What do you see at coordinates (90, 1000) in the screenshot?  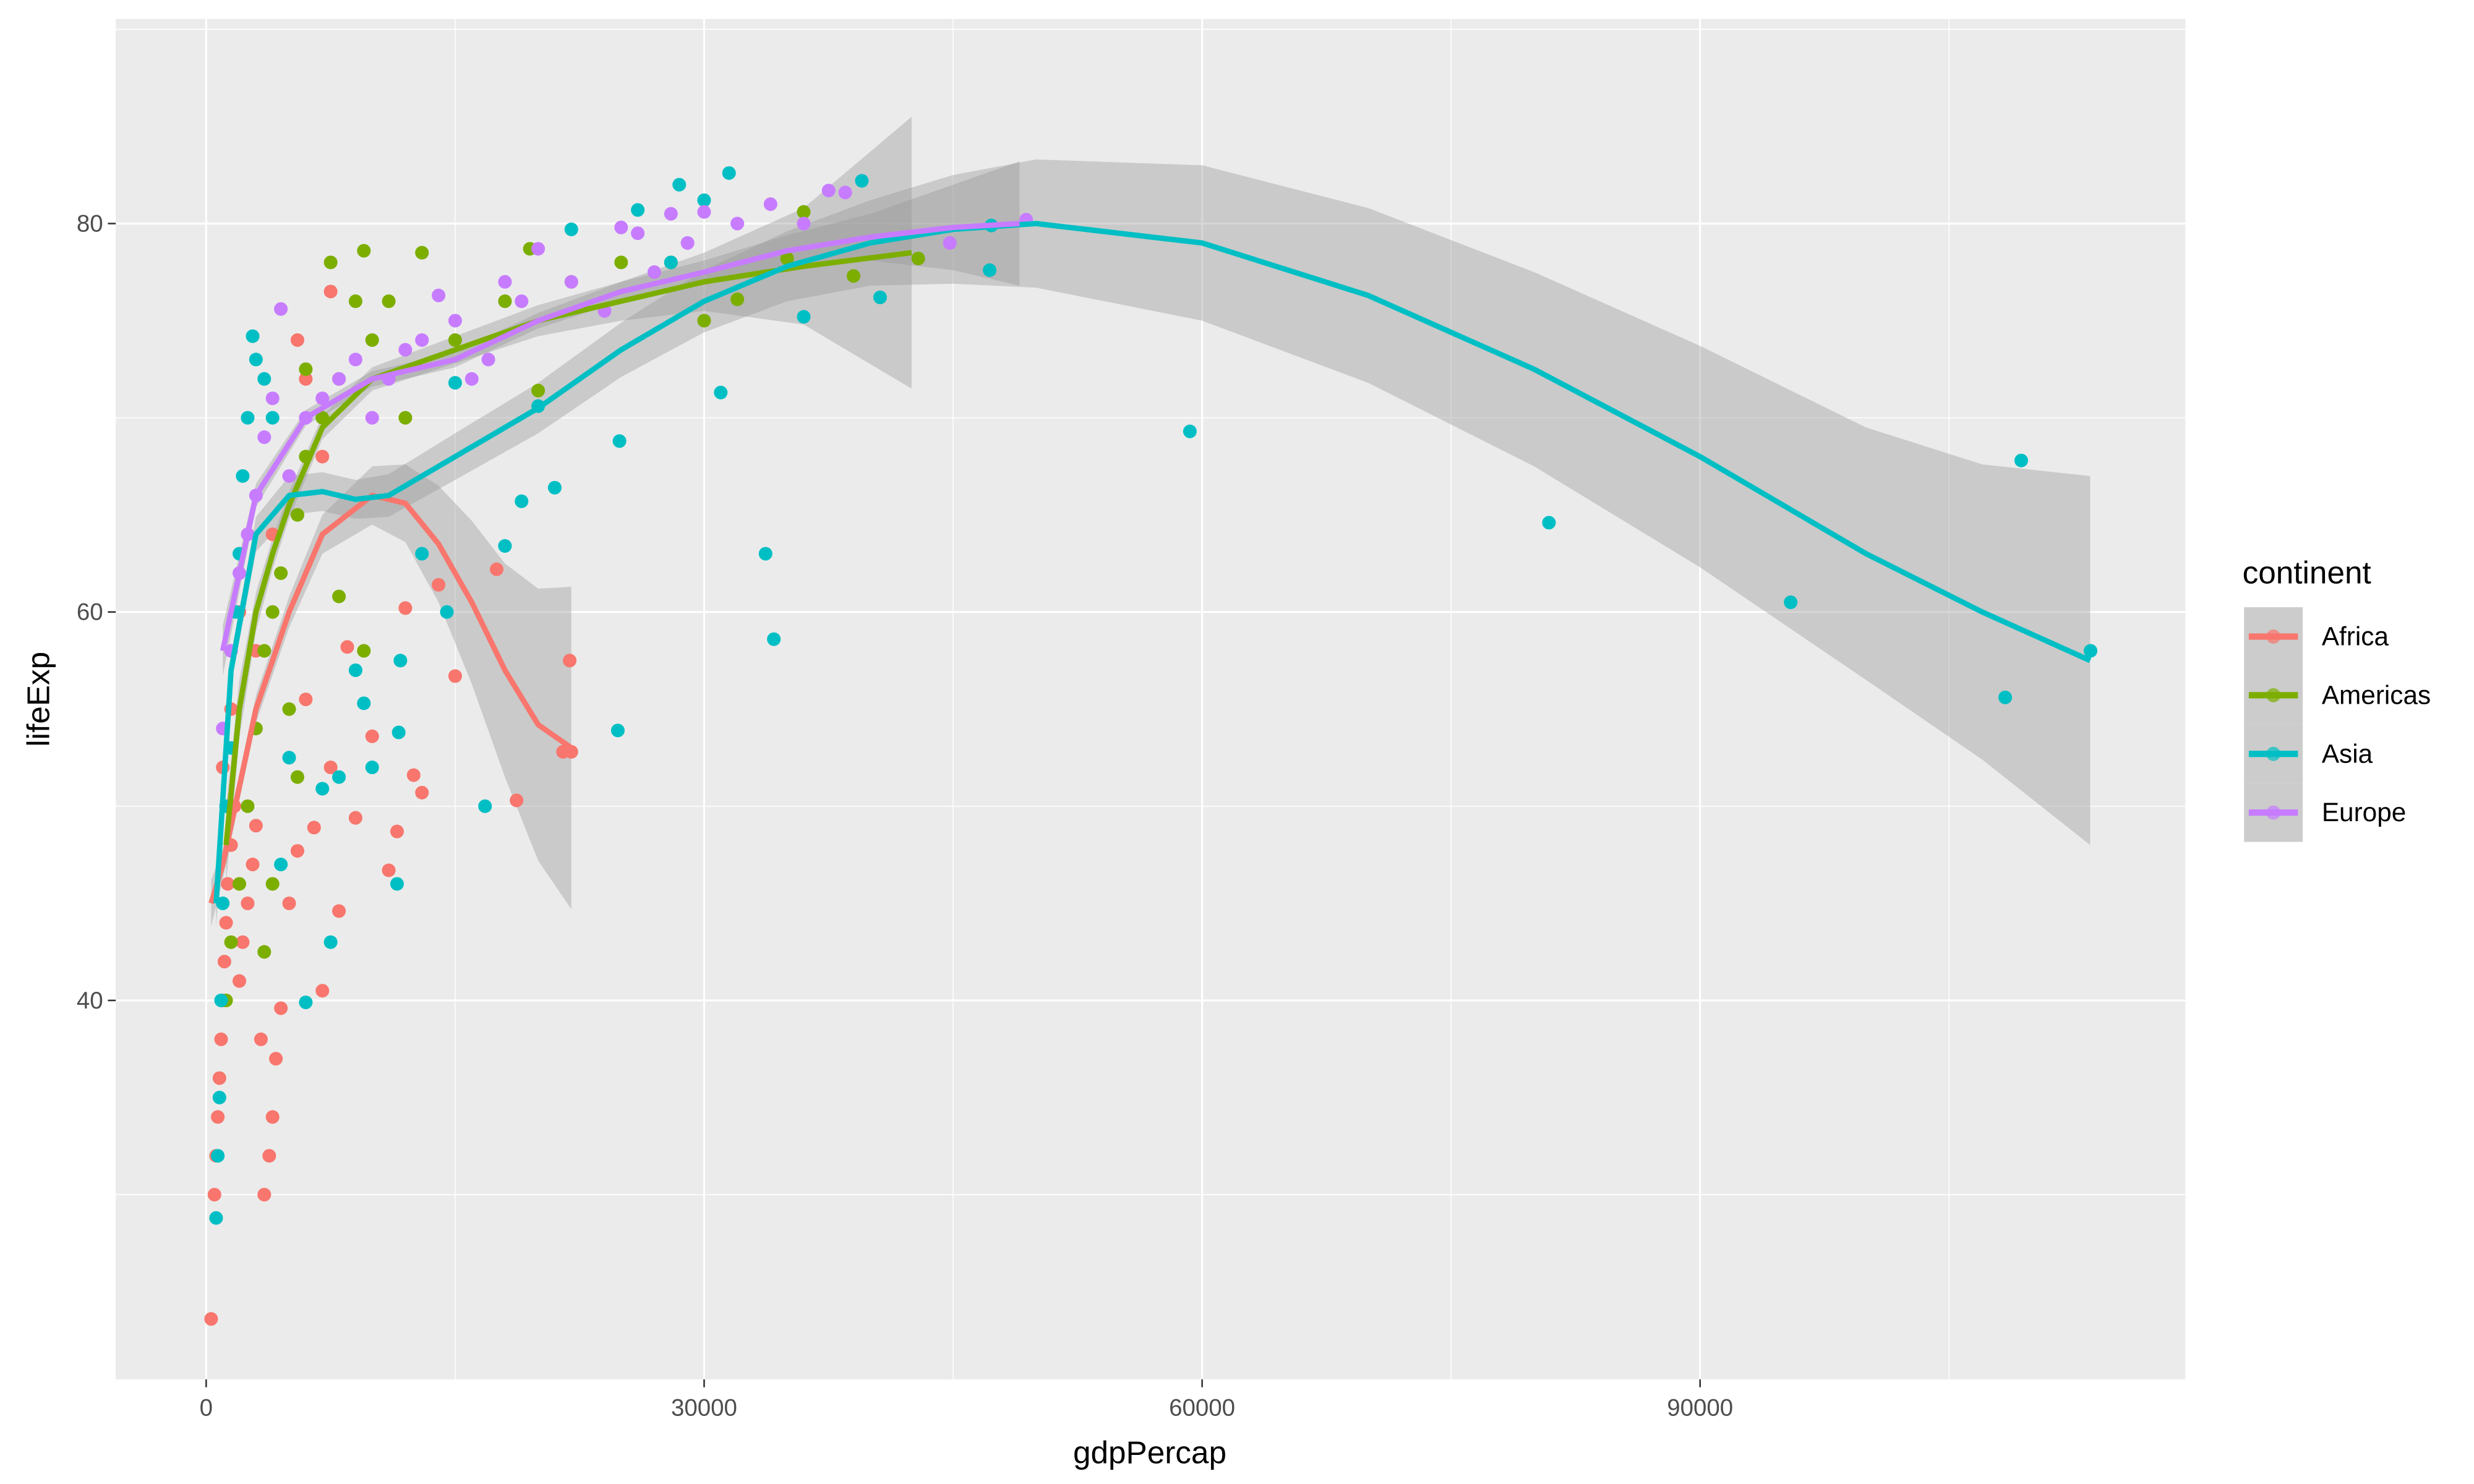 I see `y-tick-label: 40` at bounding box center [90, 1000].